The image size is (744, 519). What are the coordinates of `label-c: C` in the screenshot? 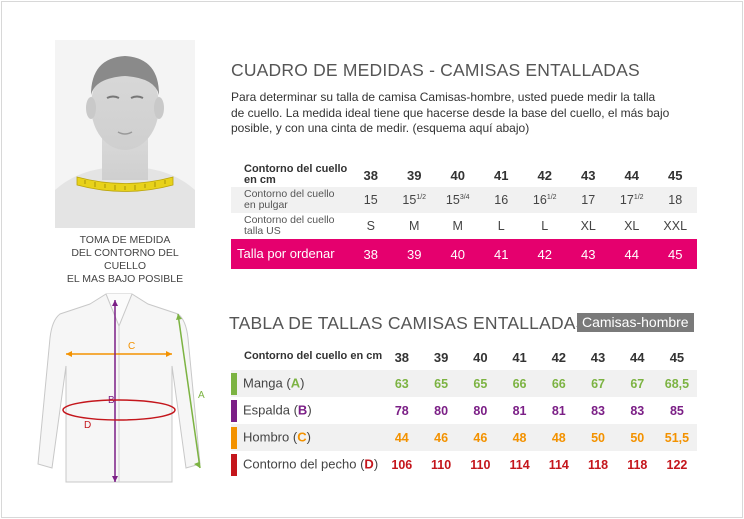 It's located at (131, 346).